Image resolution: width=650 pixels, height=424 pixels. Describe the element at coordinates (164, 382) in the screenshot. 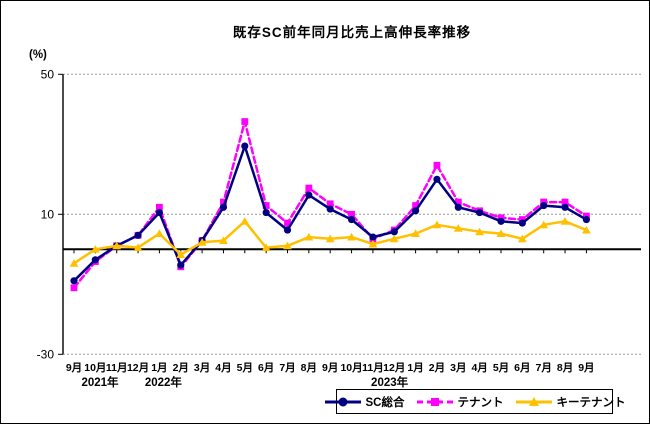

I see `year-label: 2022年` at that location.